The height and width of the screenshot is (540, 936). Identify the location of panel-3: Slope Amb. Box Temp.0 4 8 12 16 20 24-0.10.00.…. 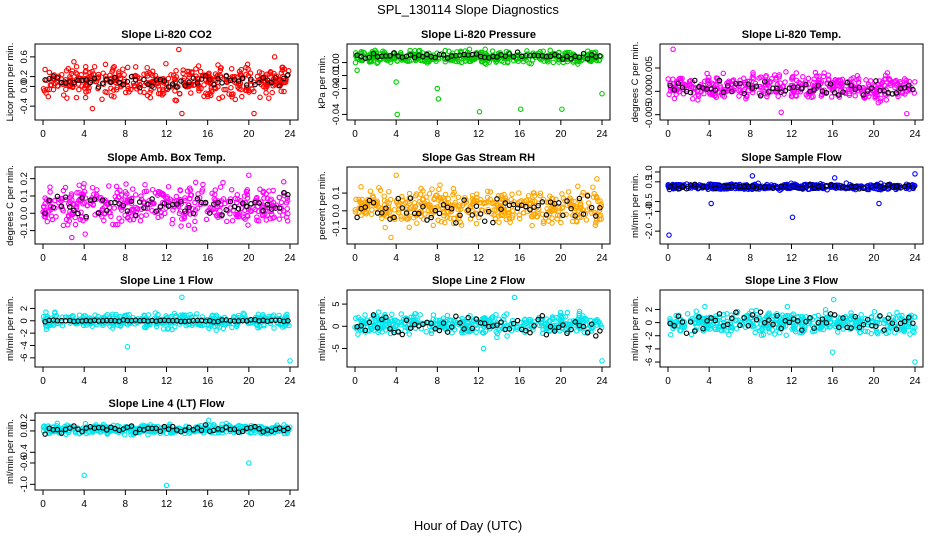
(152, 208).